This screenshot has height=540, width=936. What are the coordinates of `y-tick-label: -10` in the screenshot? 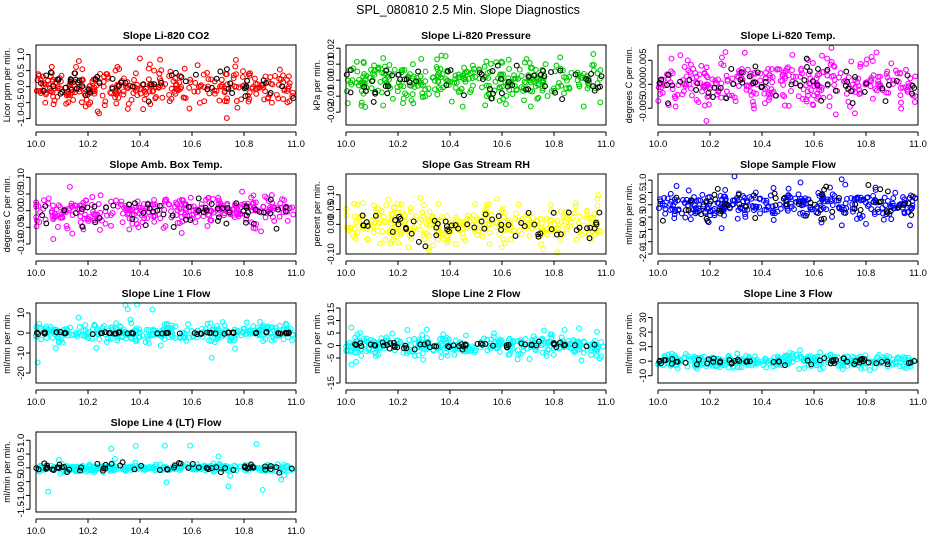 It's located at (643, 376).